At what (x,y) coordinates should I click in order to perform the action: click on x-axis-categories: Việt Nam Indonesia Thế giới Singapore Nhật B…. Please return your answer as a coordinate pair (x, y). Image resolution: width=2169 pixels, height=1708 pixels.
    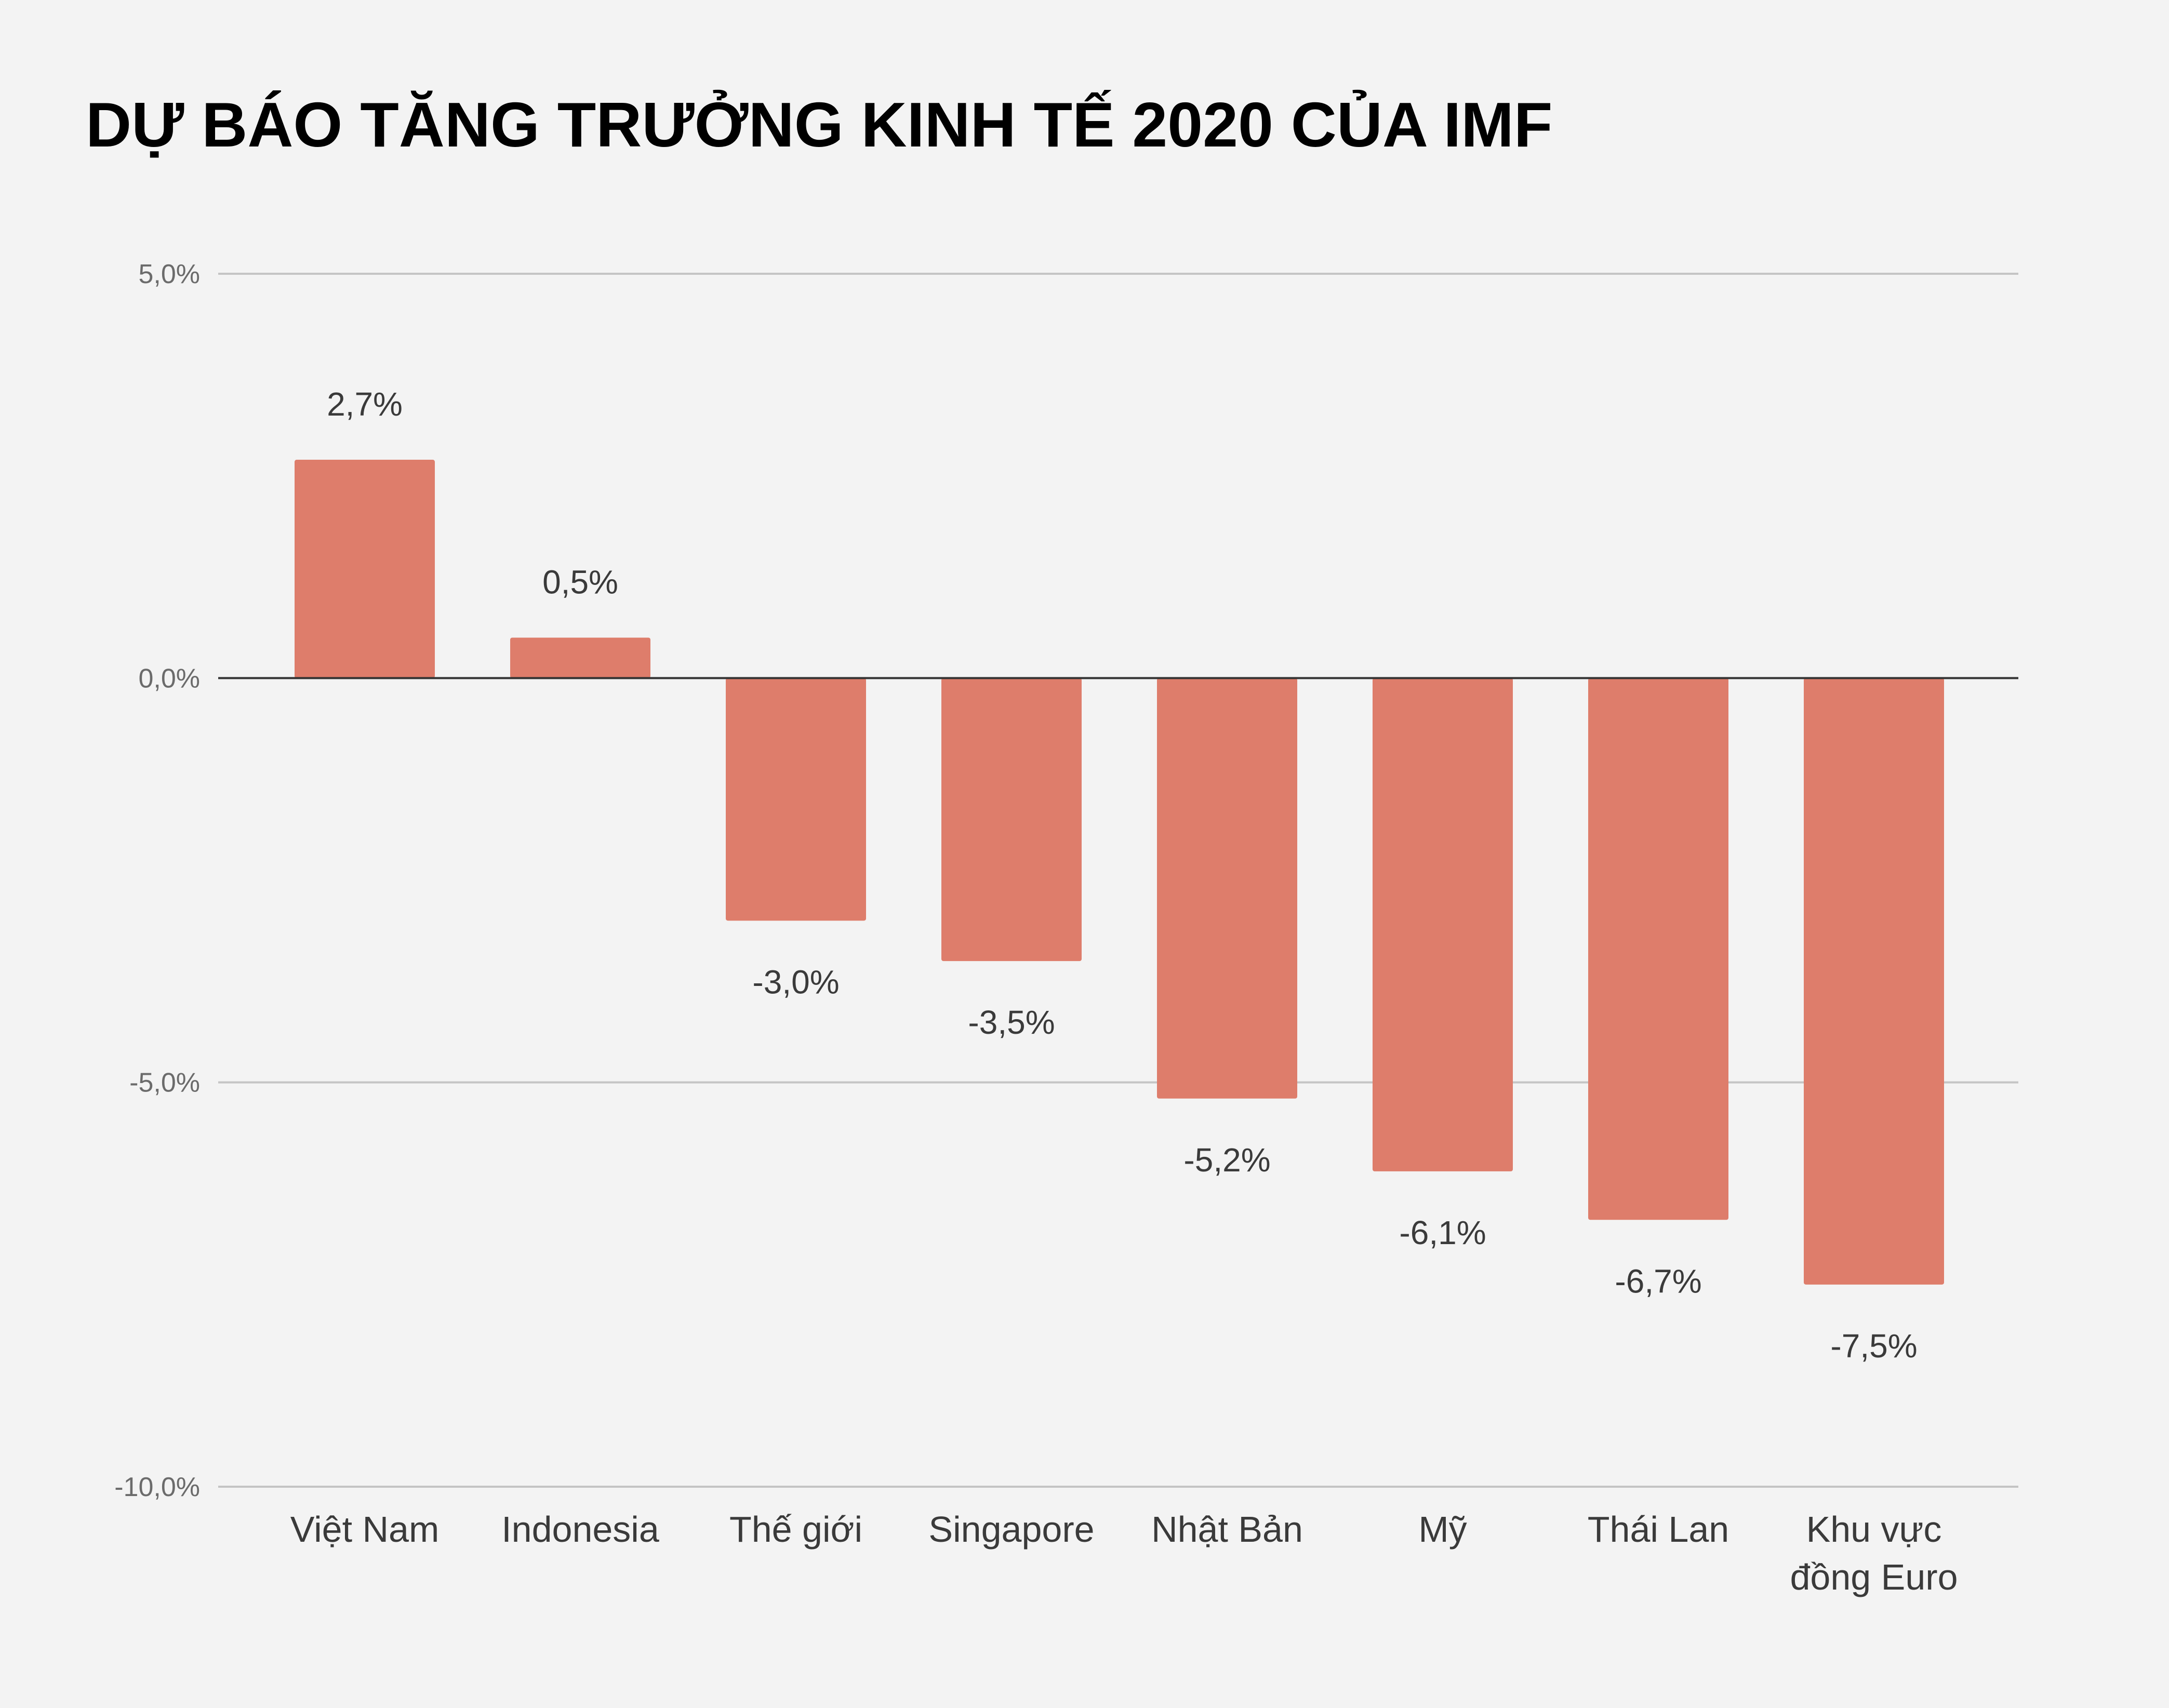
    Looking at the image, I should click on (1124, 1553).